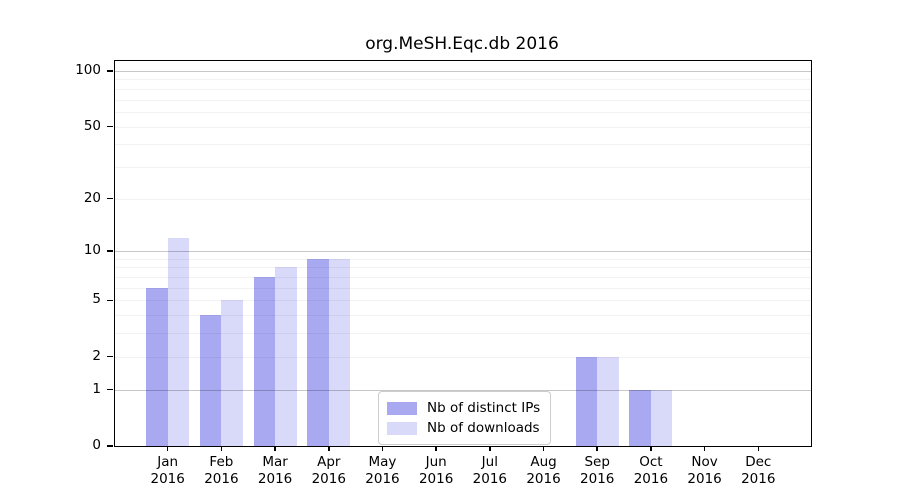 This screenshot has width=900, height=500. I want to click on legend: Nb of distinct IPs Nb of downloads, so click(465, 418).